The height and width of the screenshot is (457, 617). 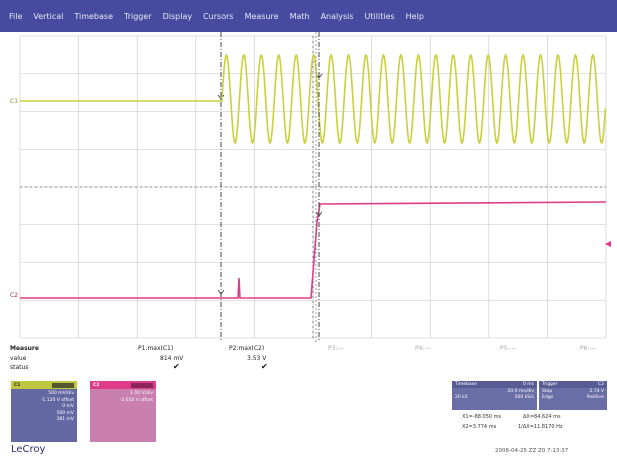 What do you see at coordinates (156, 348) in the screenshot?
I see `measure-p1-header: P1:max(C1)` at bounding box center [156, 348].